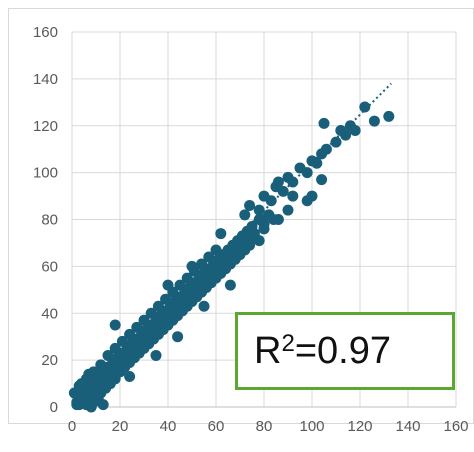 This screenshot has height=452, width=474. I want to click on y-tick-label: 80, so click(49, 220).